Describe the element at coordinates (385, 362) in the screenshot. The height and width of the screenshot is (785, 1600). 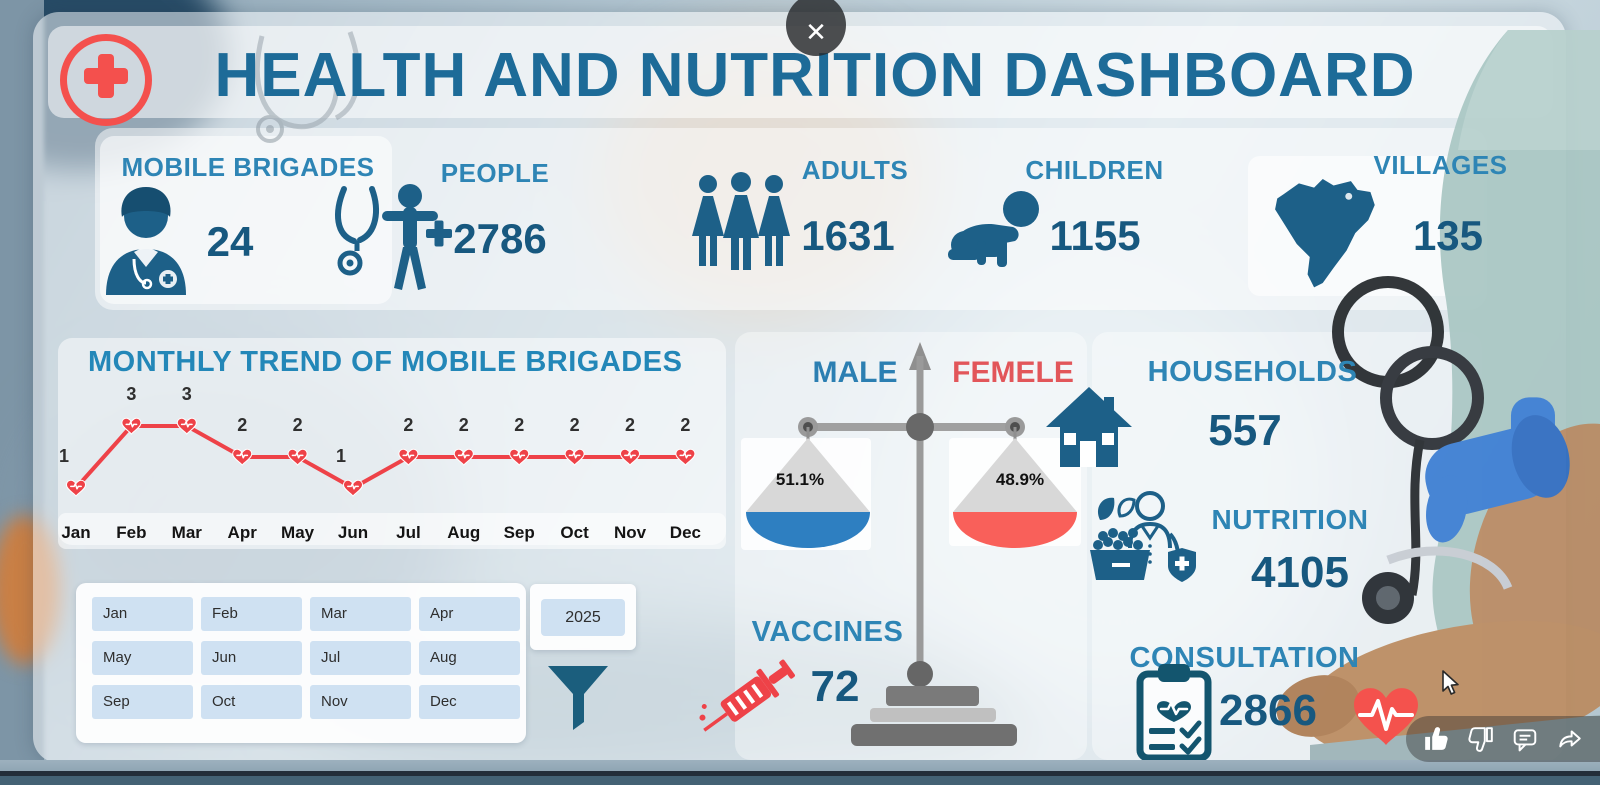
I see `trend-chart-title: MONTHLY TREND OF MOBILE BRIGADES` at that location.